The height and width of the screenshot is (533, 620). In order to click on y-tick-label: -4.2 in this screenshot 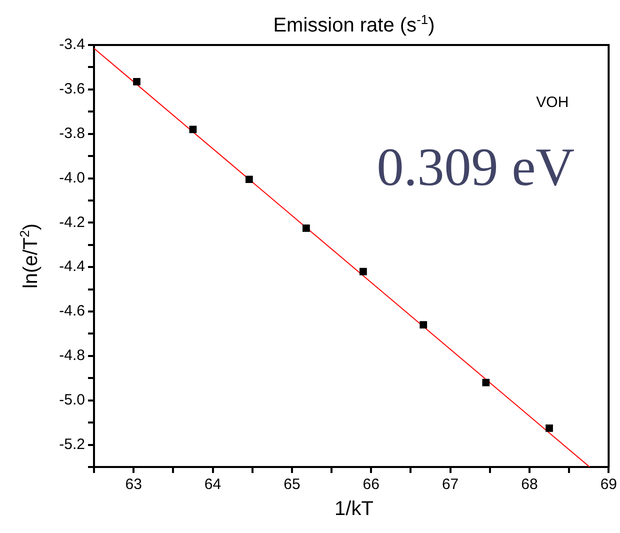, I will do `click(72, 222)`.